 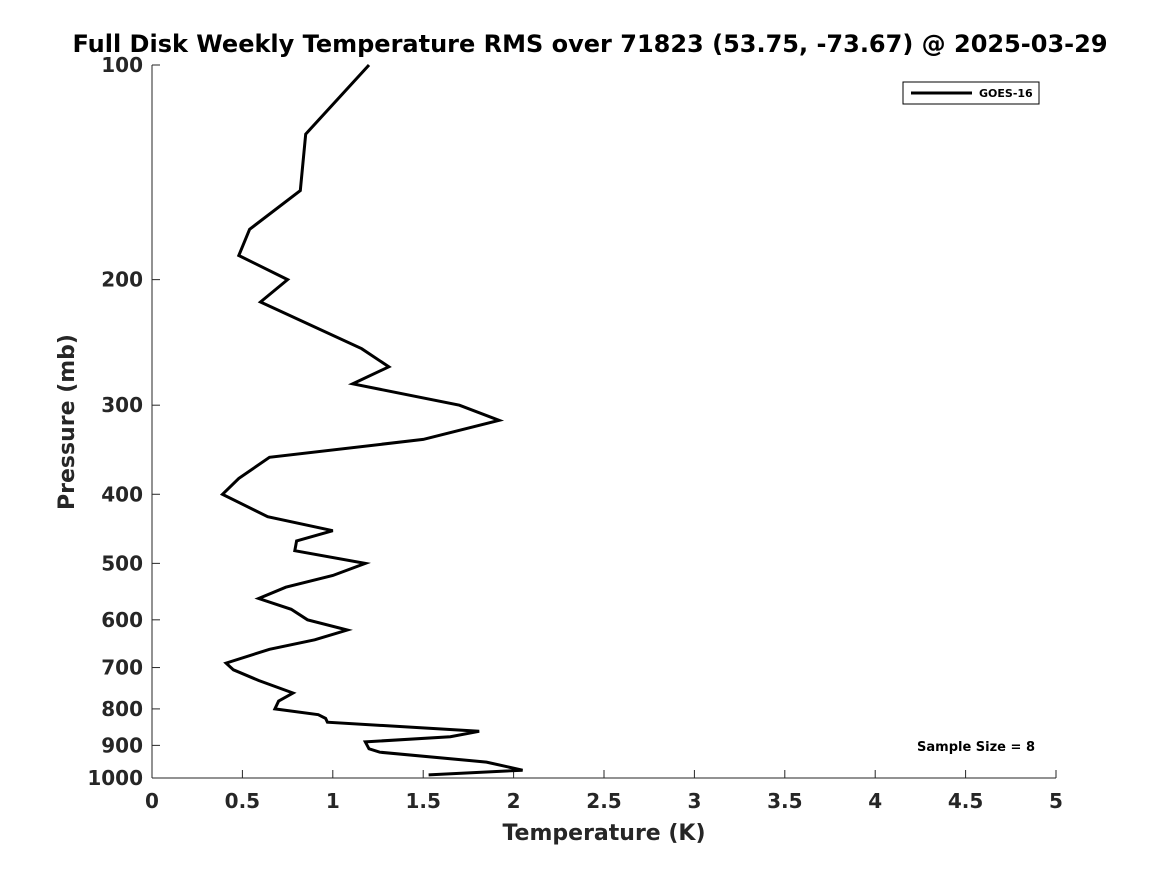 I want to click on y-tick-label: 100, so click(x=122, y=65).